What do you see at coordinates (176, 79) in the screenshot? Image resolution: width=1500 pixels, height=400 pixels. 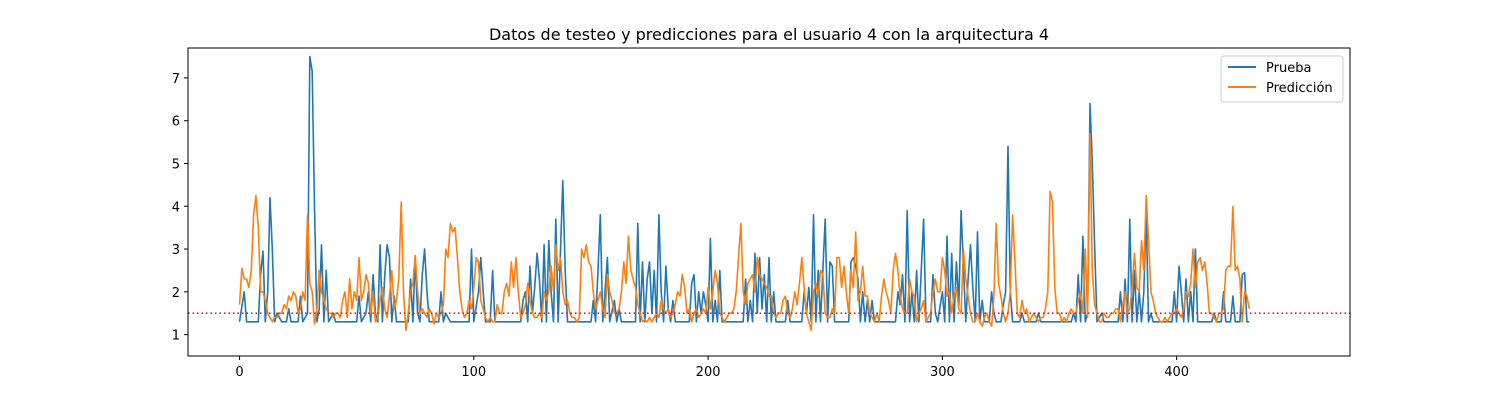 I see `y-tick-label: 7` at bounding box center [176, 79].